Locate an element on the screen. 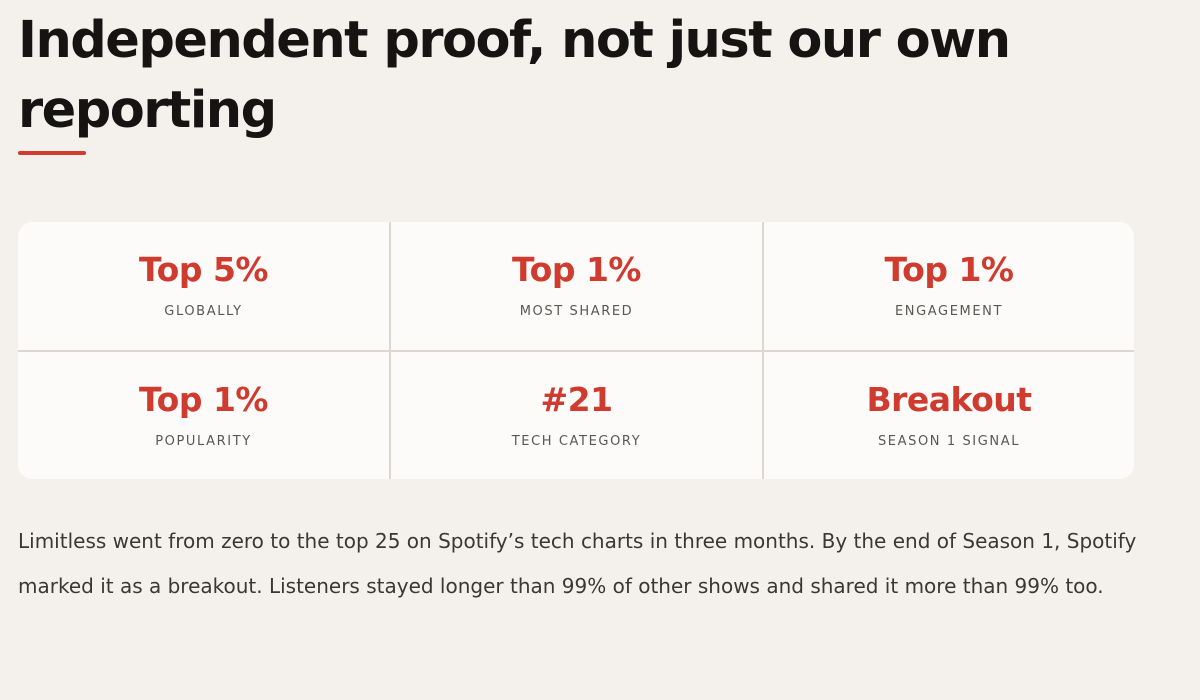 The height and width of the screenshot is (700, 1200). stat-label: MOST SHARED is located at coordinates (576, 311).